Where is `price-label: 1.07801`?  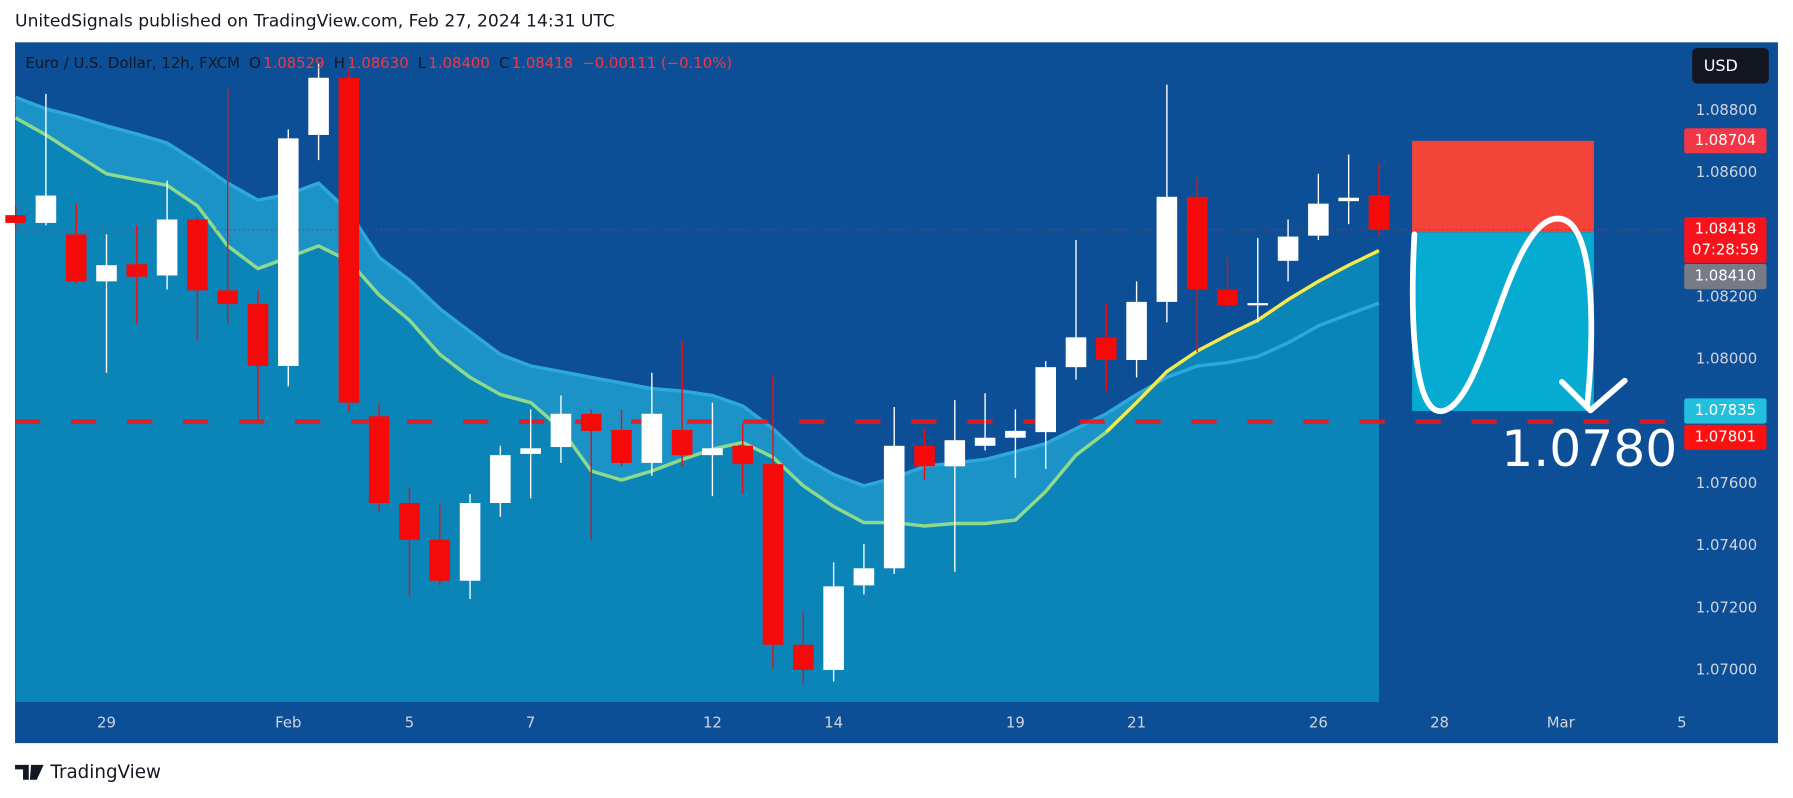
price-label: 1.07801 is located at coordinates (1725, 436).